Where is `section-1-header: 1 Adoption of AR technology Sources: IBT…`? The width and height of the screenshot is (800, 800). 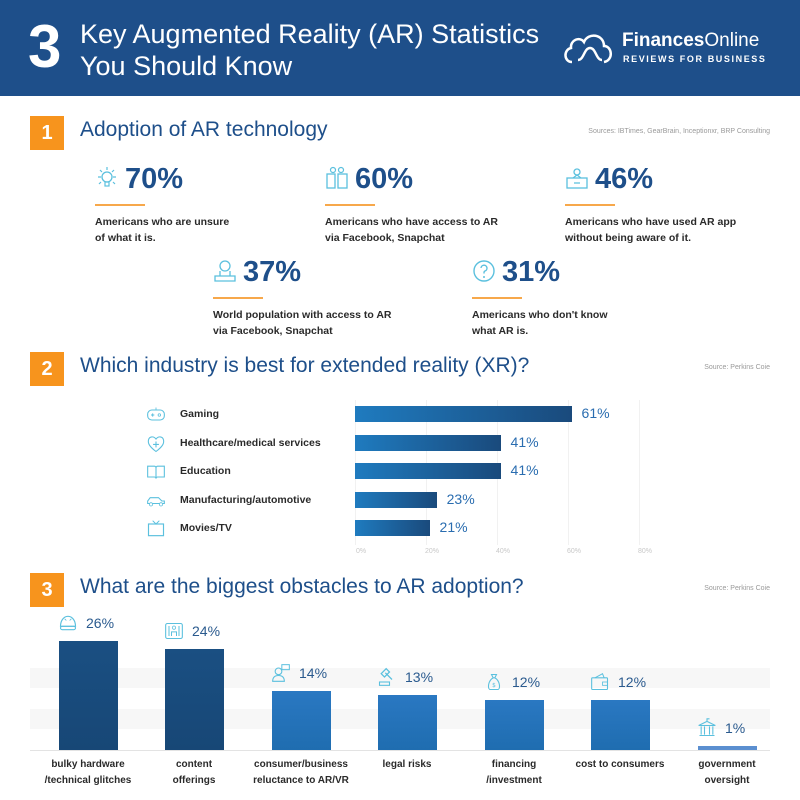
section-1-header: 1 Adoption of AR technology Sources: IBT… is located at coordinates (400, 133).